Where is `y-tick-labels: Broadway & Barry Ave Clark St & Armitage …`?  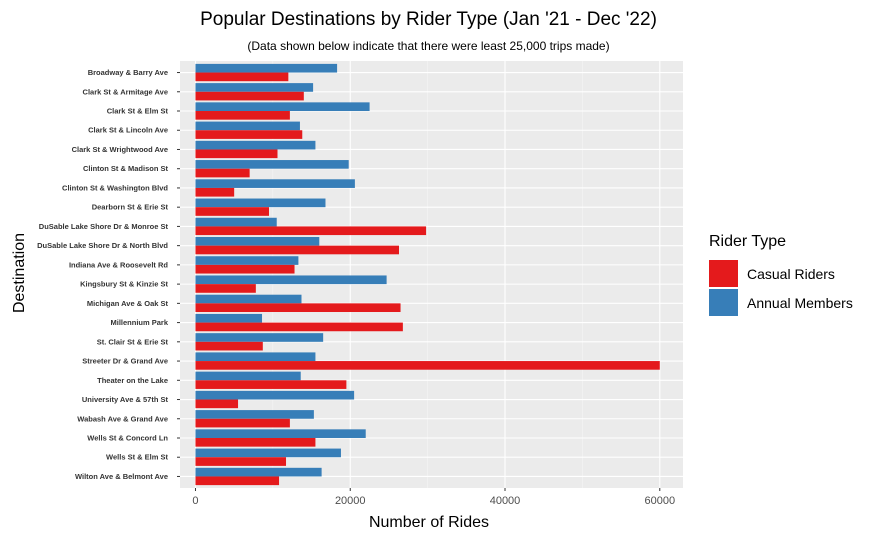
y-tick-labels: Broadway & Barry Ave Clark St & Armitage … is located at coordinates (108, 274).